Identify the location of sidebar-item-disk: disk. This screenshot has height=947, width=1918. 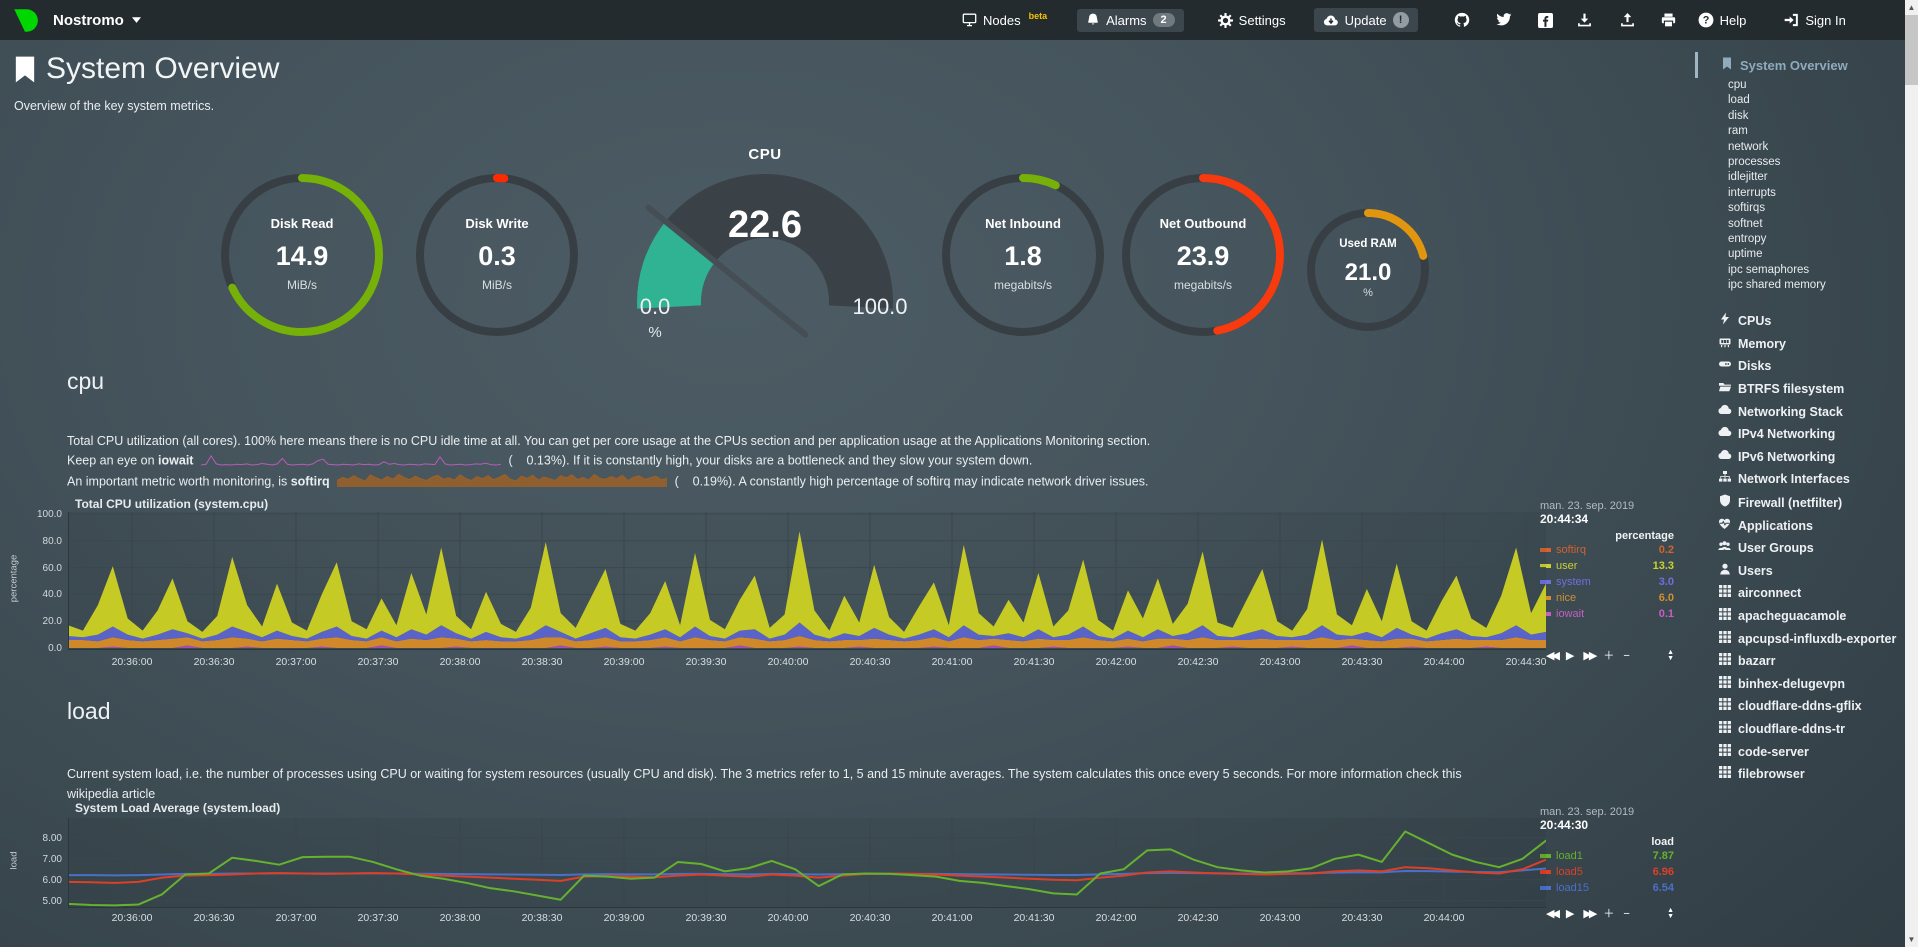
(1738, 115).